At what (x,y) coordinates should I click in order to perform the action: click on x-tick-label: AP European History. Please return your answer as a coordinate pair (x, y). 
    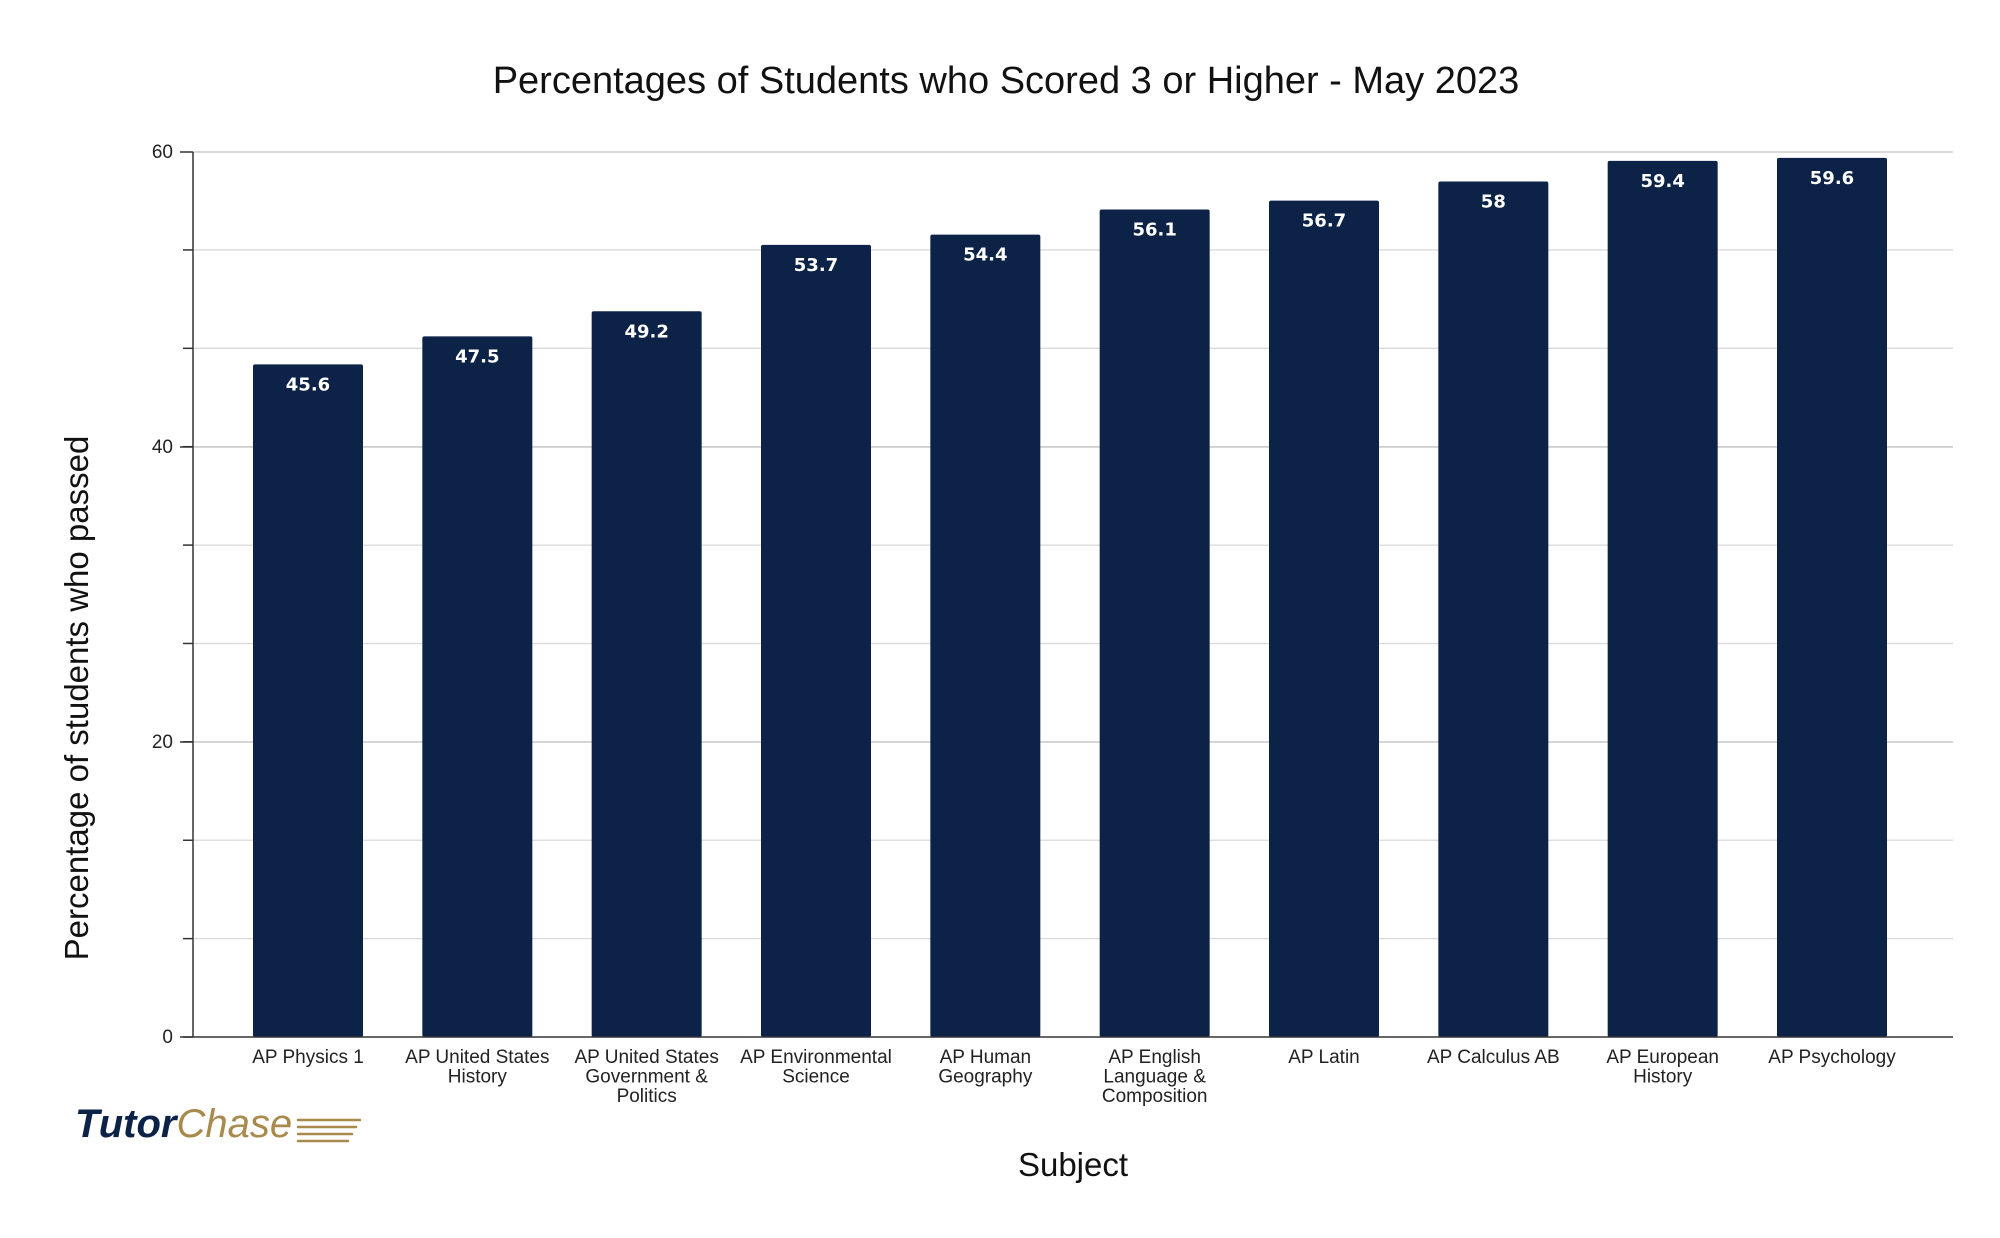
    Looking at the image, I should click on (1662, 1067).